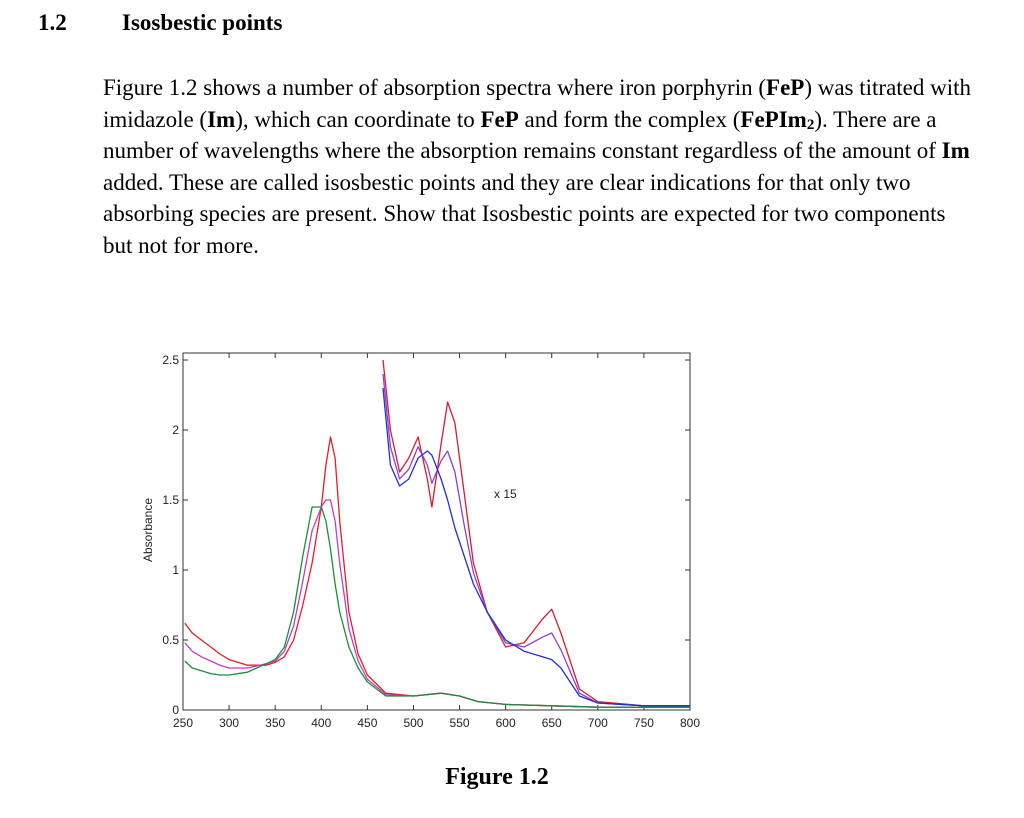 The height and width of the screenshot is (818, 1024). I want to click on x-tick-label: 400, so click(321, 723).